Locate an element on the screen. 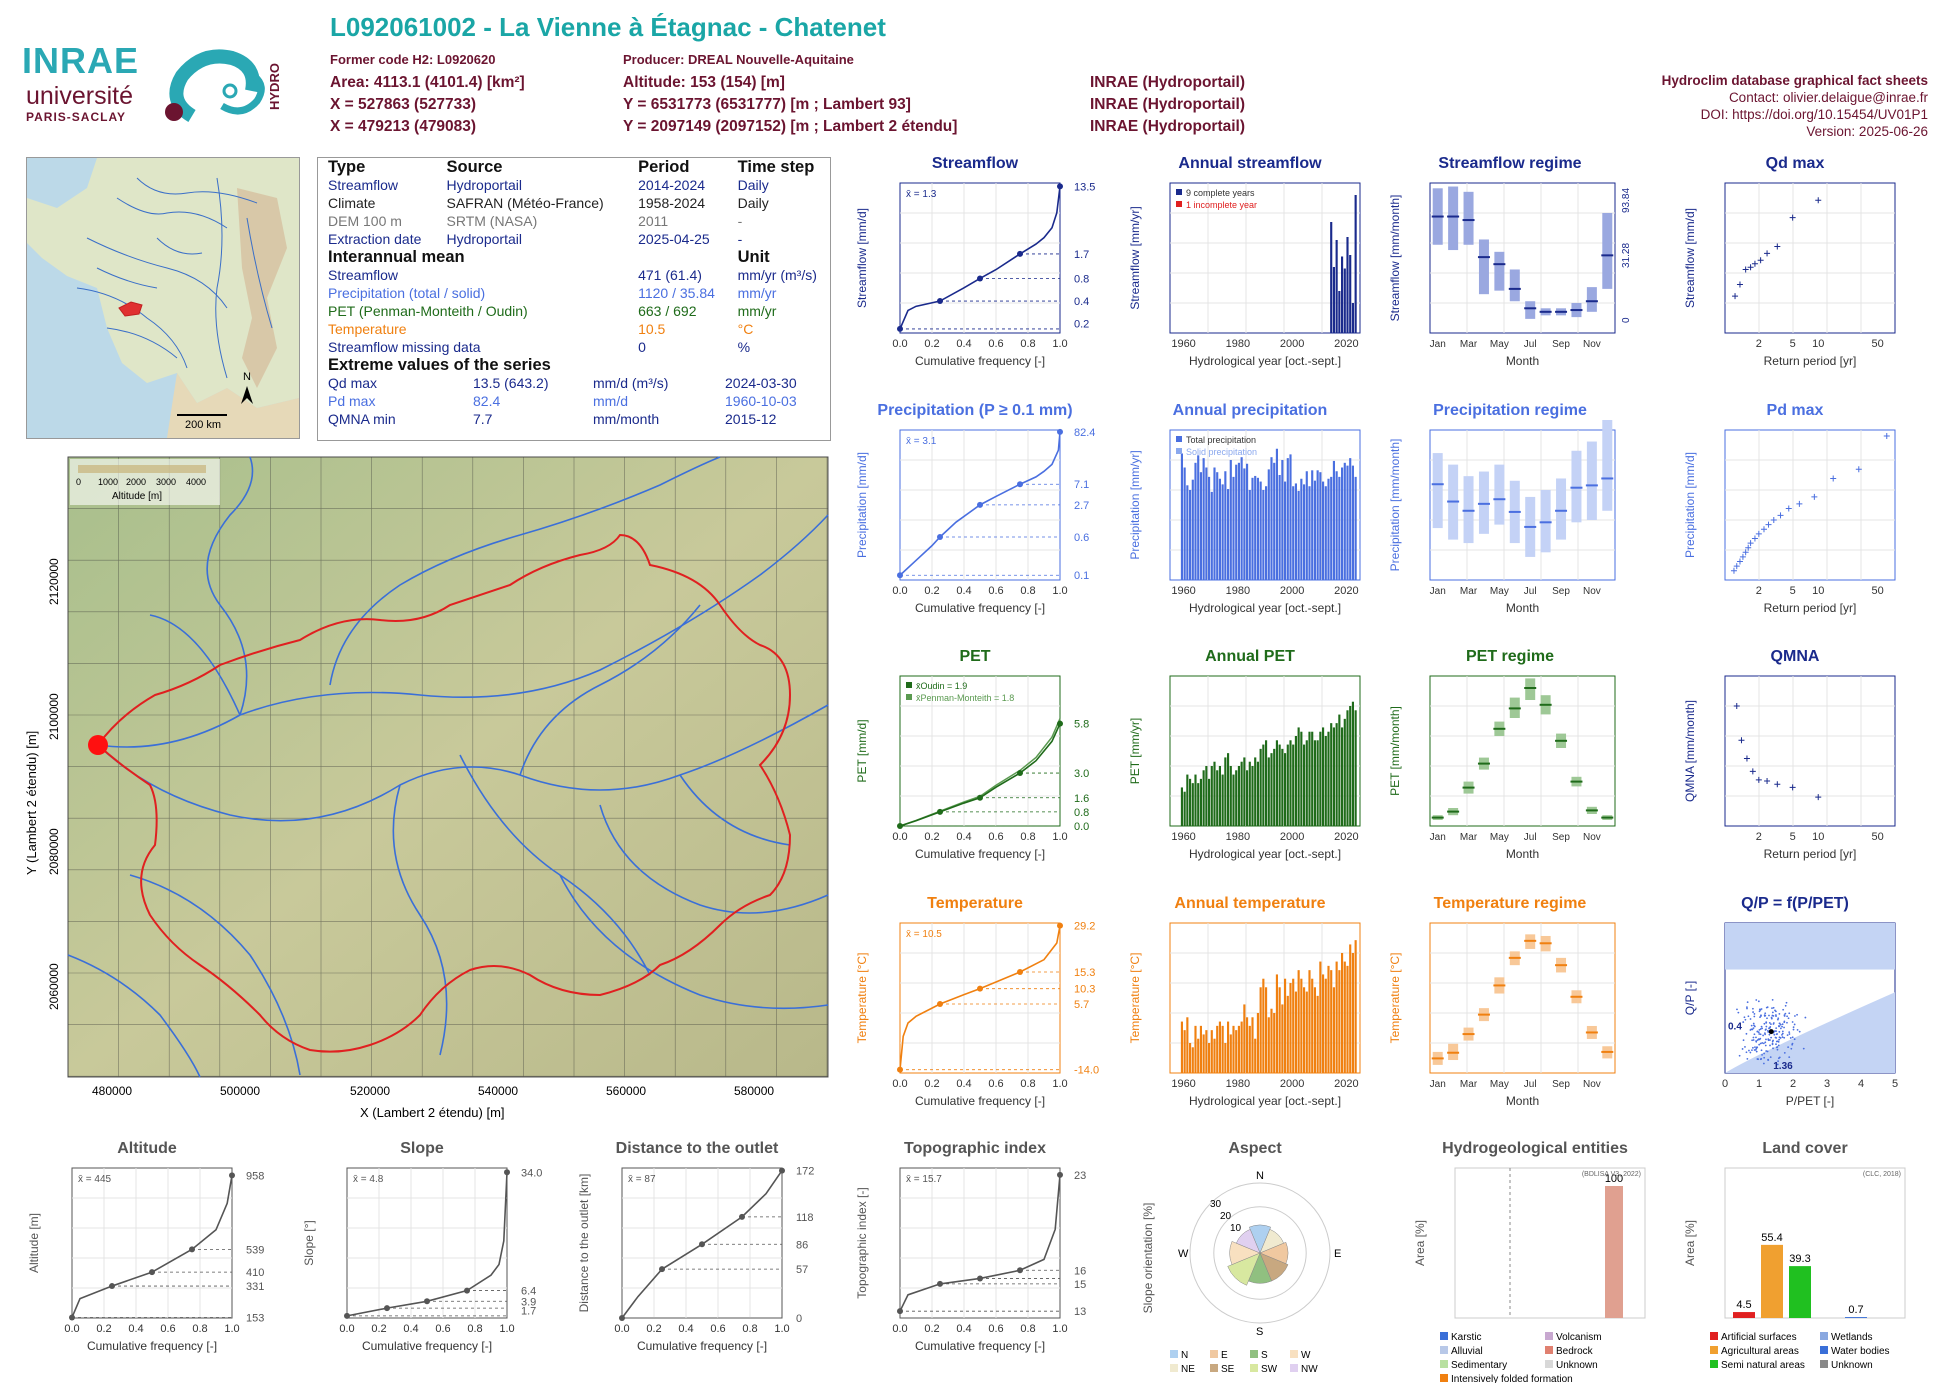  hydro-logo is located at coordinates (215, 86).